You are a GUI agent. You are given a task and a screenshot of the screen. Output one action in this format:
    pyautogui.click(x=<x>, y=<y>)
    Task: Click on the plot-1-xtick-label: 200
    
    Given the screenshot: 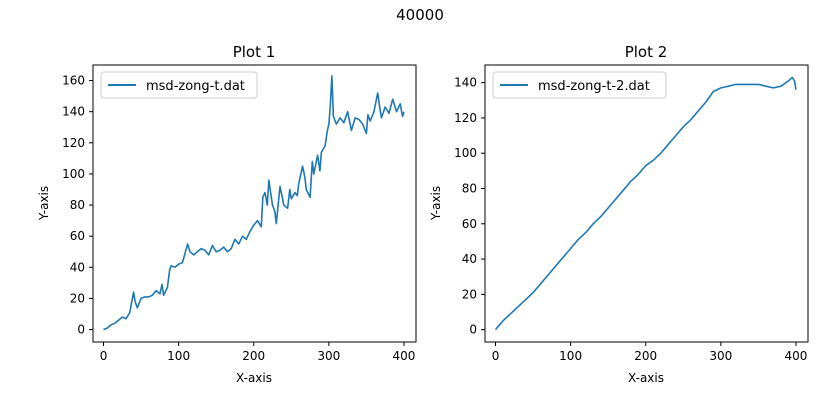 What is the action you would take?
    pyautogui.click(x=253, y=356)
    